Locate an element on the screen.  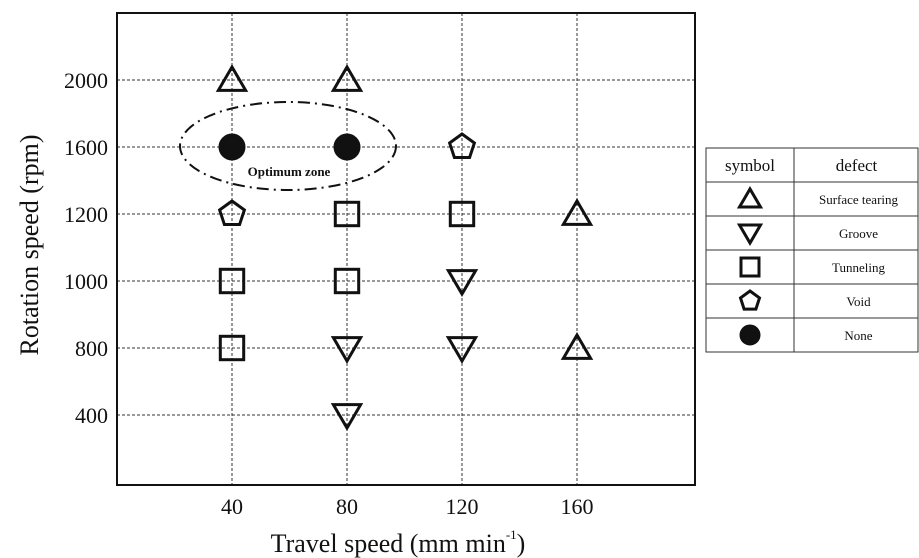
y-tick-label: 400 is located at coordinates (91, 415).